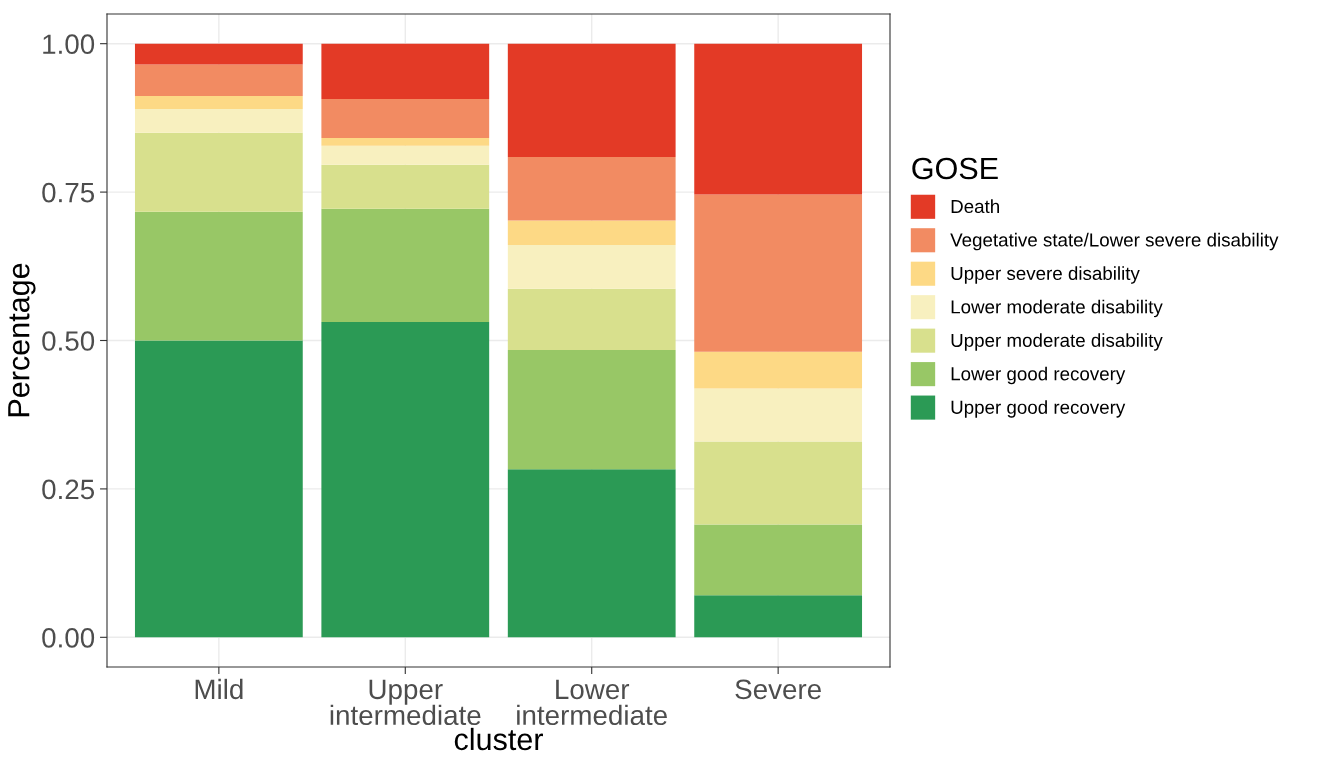 The width and height of the screenshot is (1320, 757). Describe the element at coordinates (68, 192) in the screenshot. I see `y-tick-label: 0.75` at that location.